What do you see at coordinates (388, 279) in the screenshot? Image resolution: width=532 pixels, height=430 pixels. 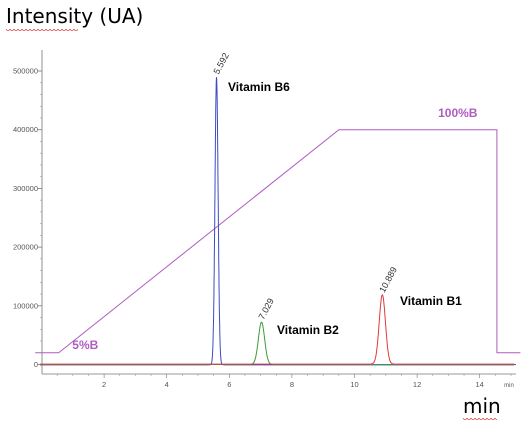 I see `peak-time-label: 10.889` at bounding box center [388, 279].